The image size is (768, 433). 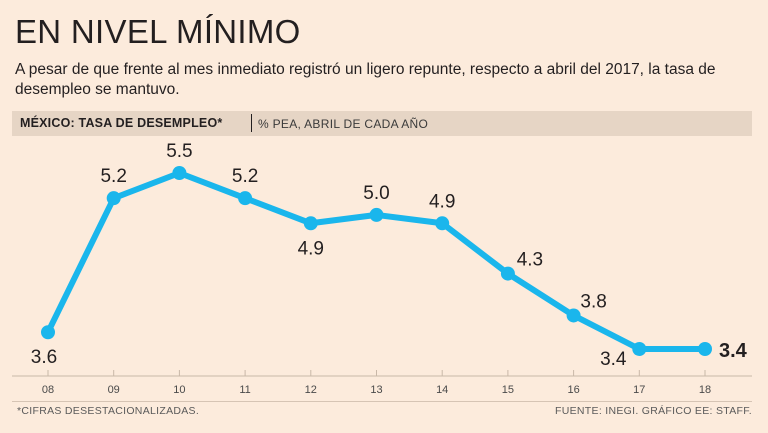 What do you see at coordinates (114, 390) in the screenshot?
I see `x-tick-label-09: 09` at bounding box center [114, 390].